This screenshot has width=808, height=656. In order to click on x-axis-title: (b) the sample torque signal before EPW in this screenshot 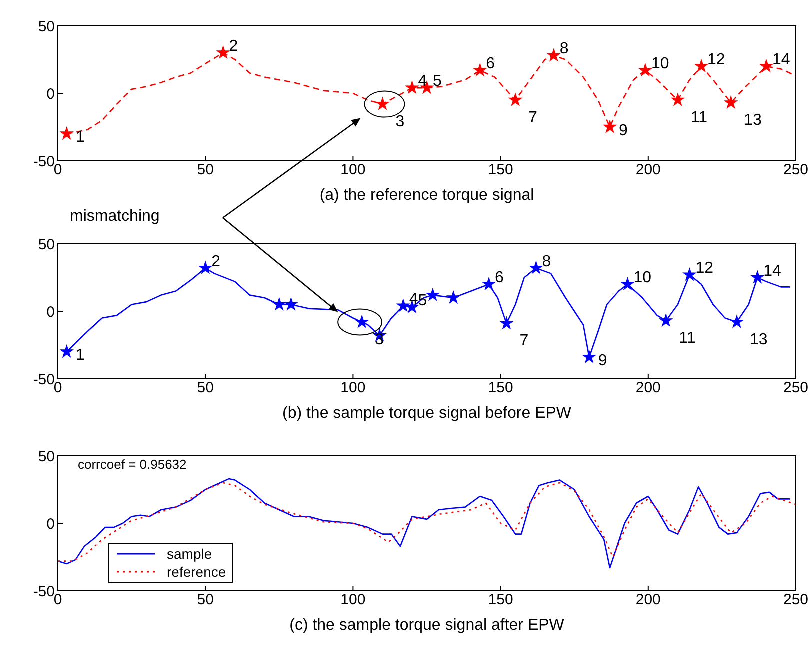, I will do `click(427, 414)`.